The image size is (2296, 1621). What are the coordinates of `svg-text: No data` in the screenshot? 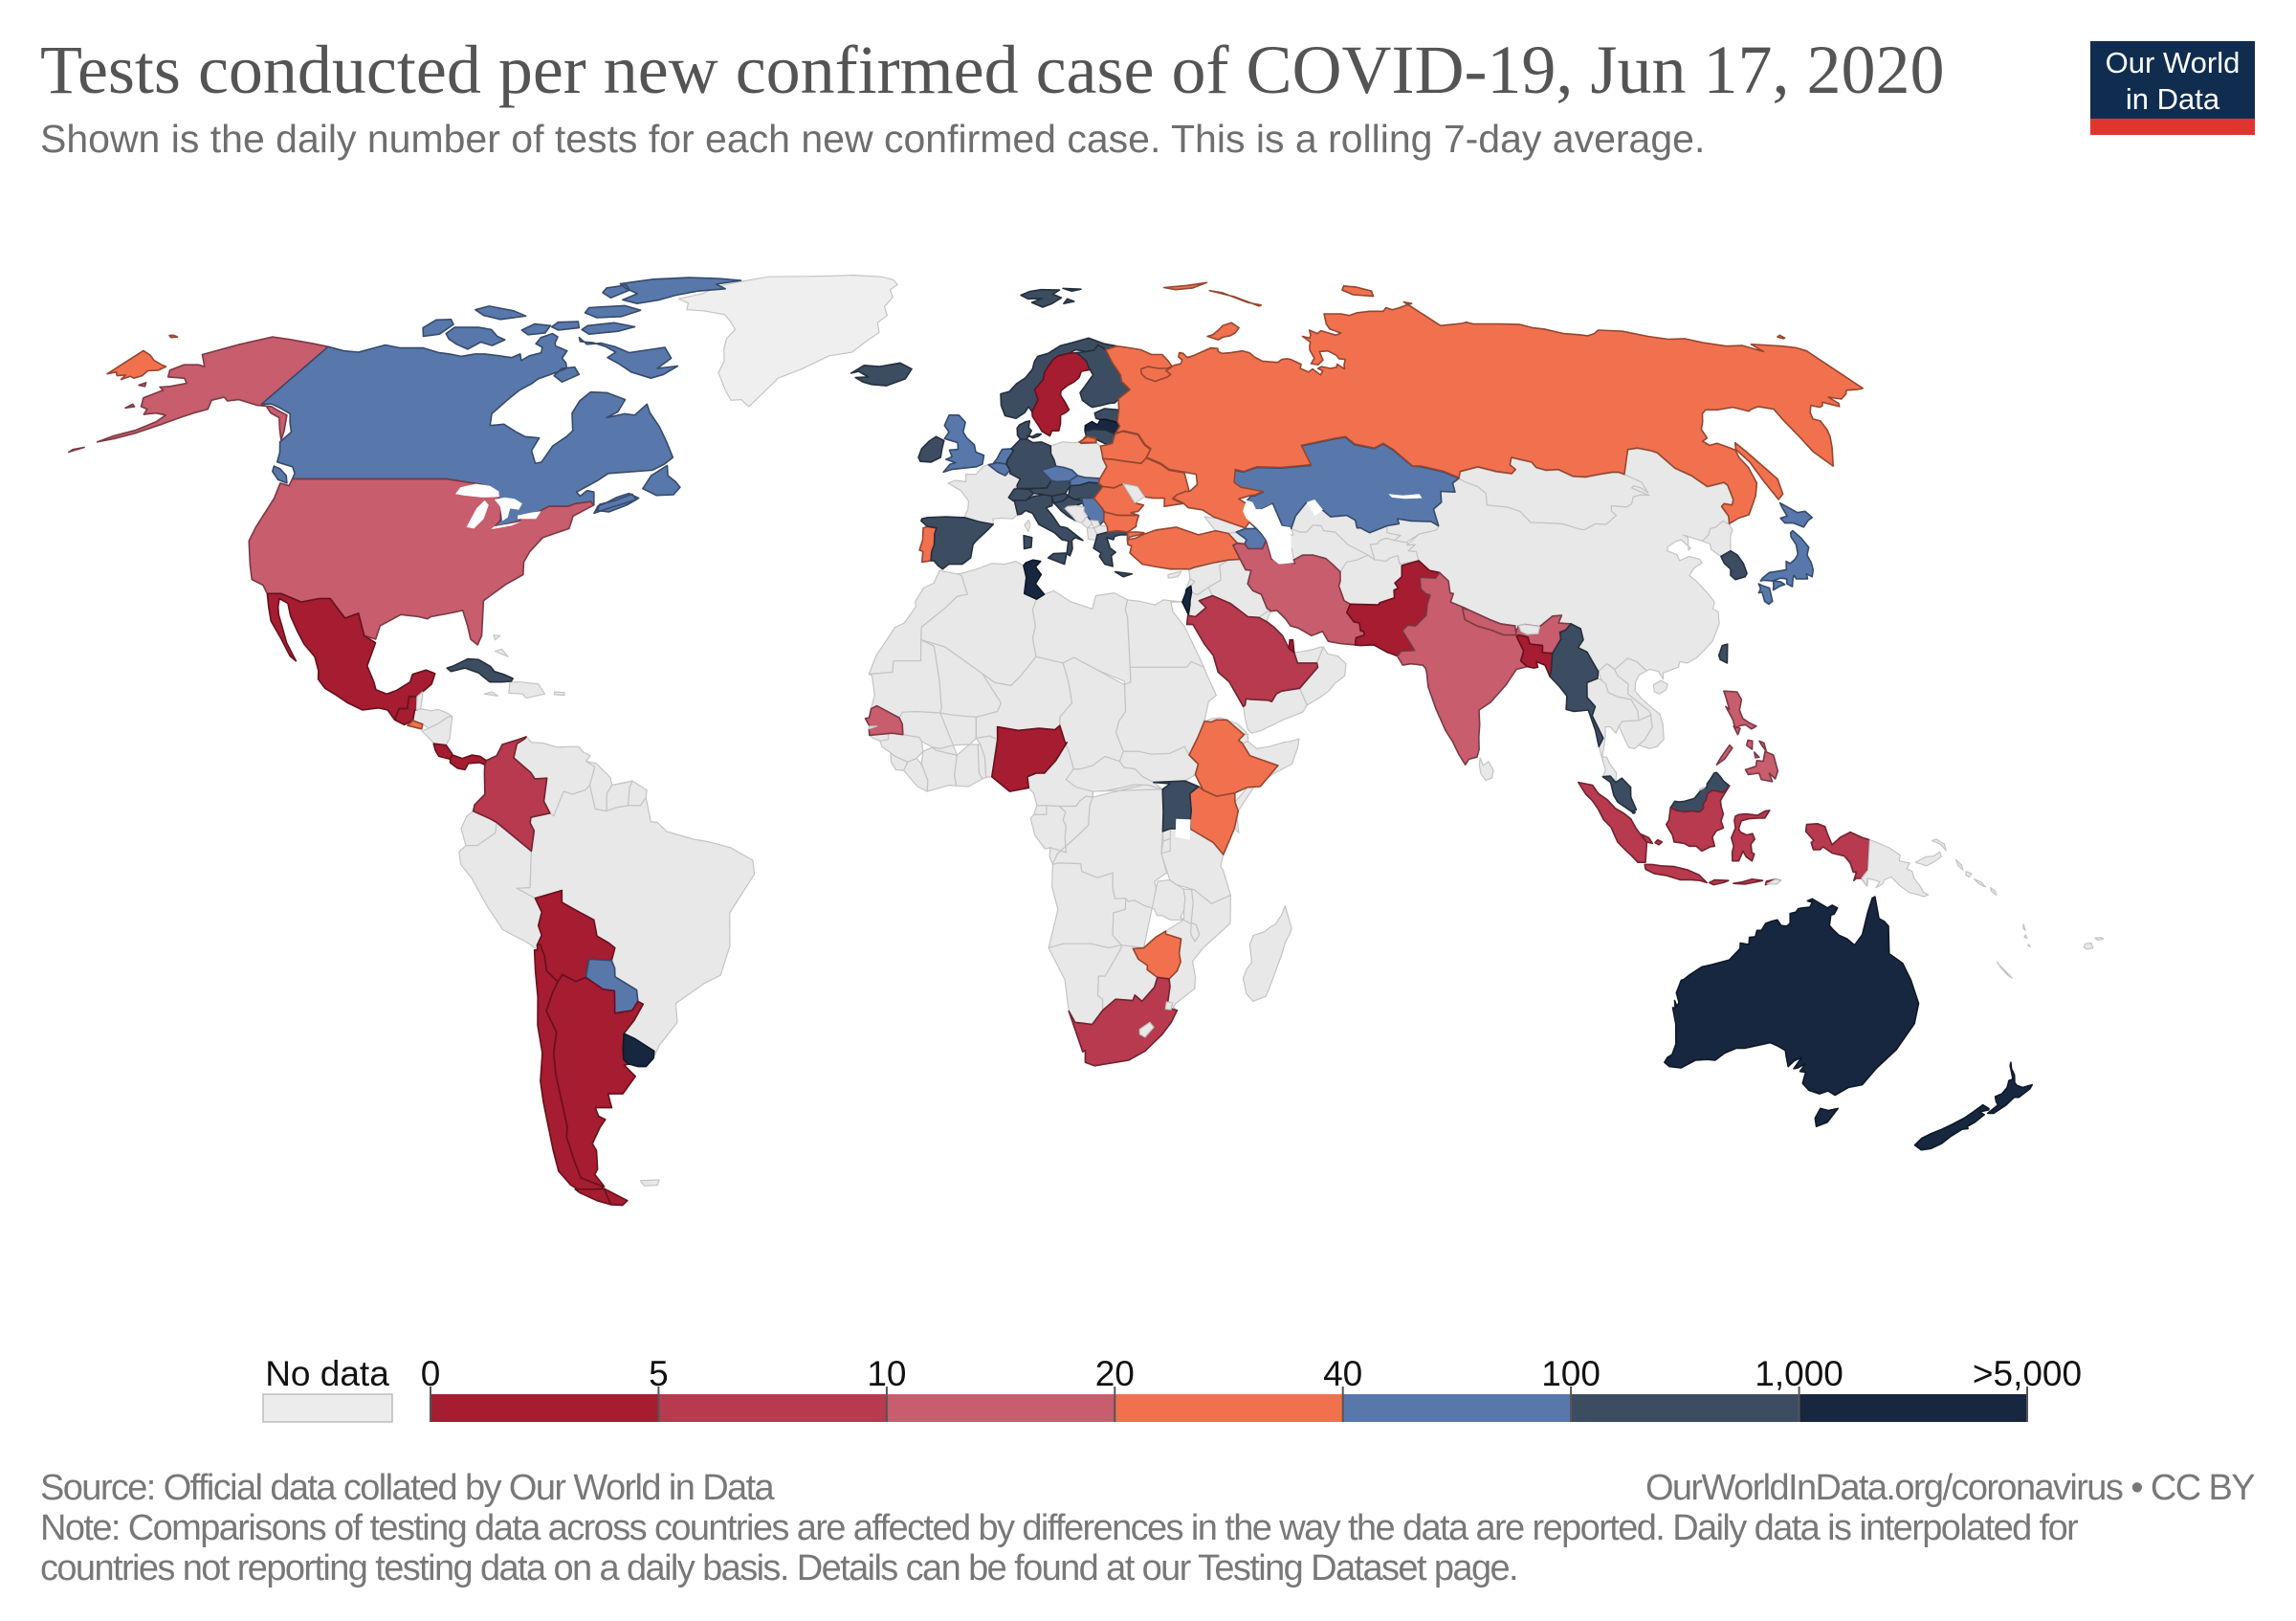 It's located at (327, 1373).